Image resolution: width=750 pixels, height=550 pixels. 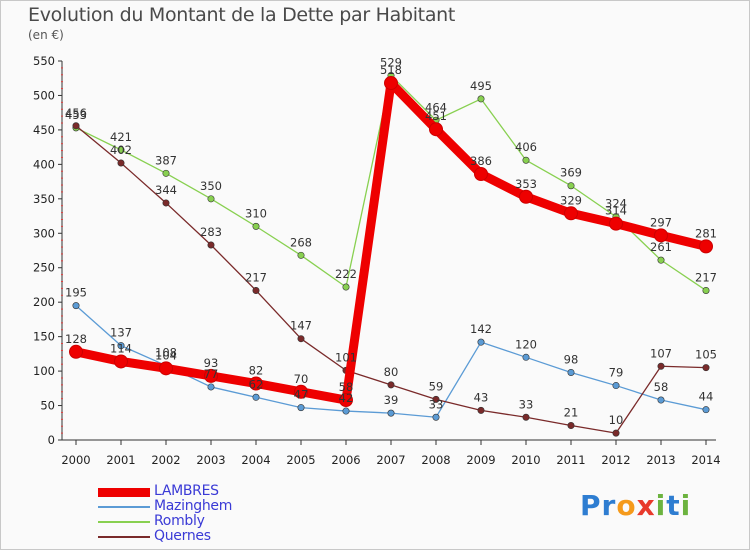 I want to click on data-label-lambres: 82, so click(x=256, y=370).